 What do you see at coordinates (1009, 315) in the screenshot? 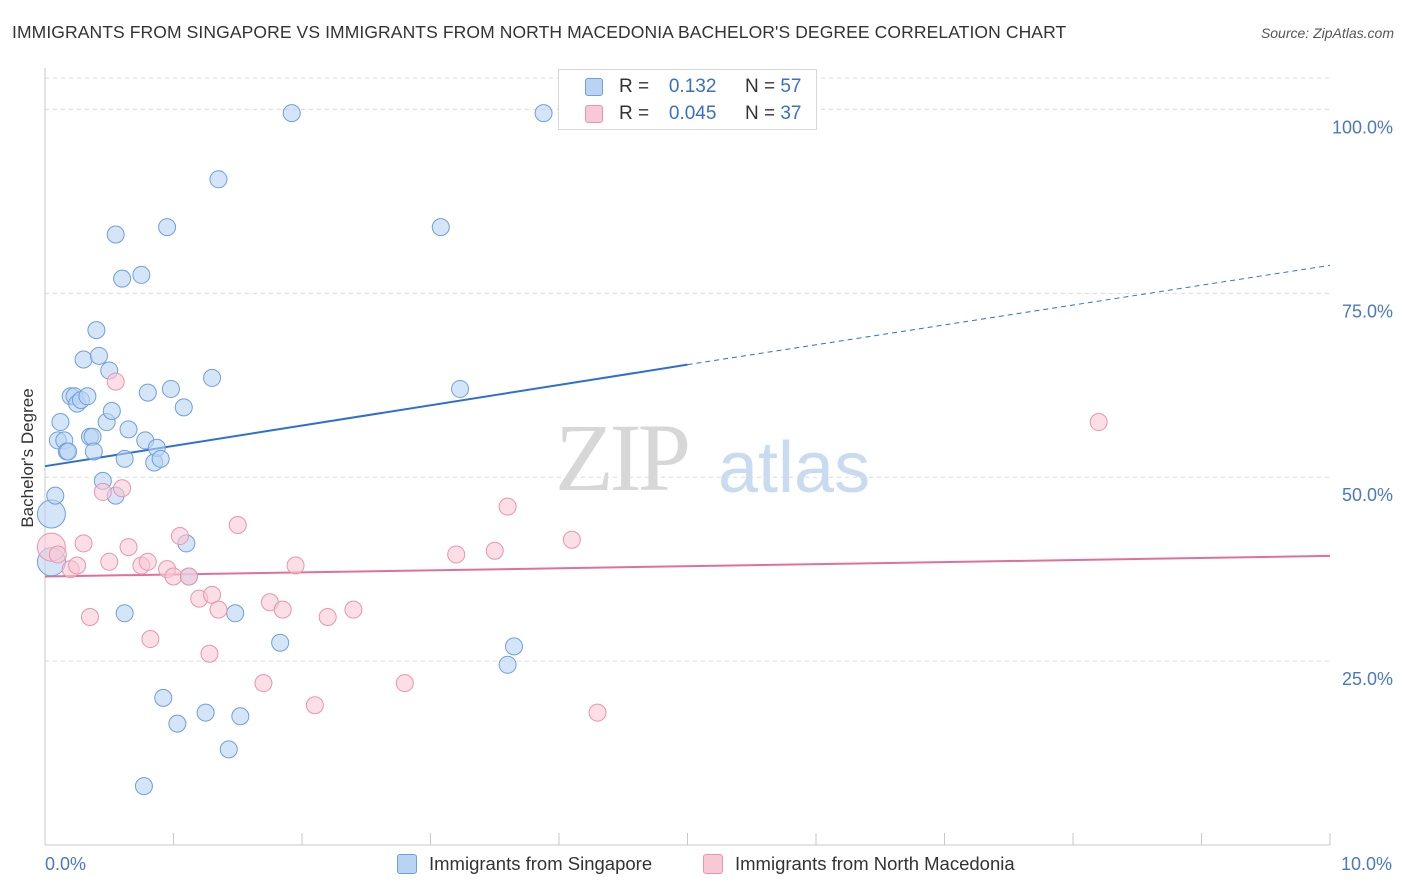
I see `singapore-trend-extension` at bounding box center [1009, 315].